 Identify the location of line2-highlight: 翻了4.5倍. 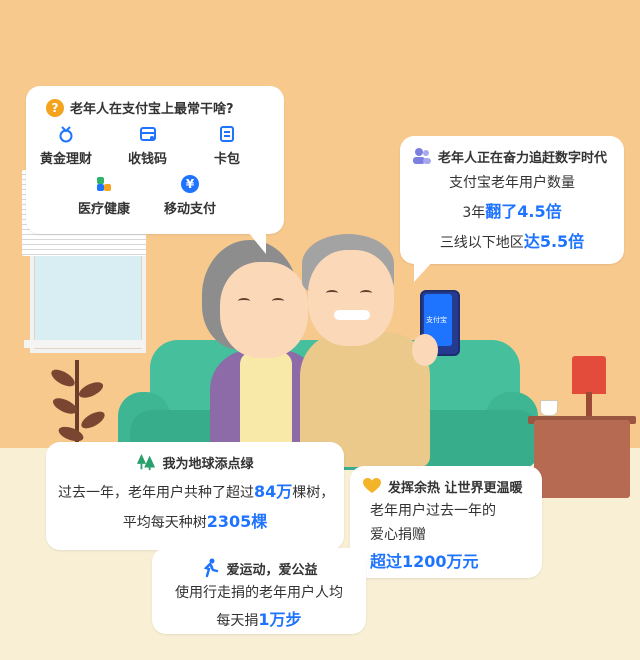
(523, 211).